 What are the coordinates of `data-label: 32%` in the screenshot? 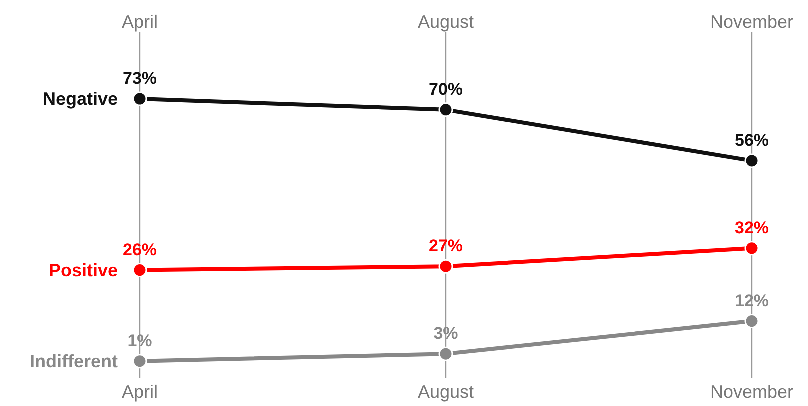 It's located at (752, 228).